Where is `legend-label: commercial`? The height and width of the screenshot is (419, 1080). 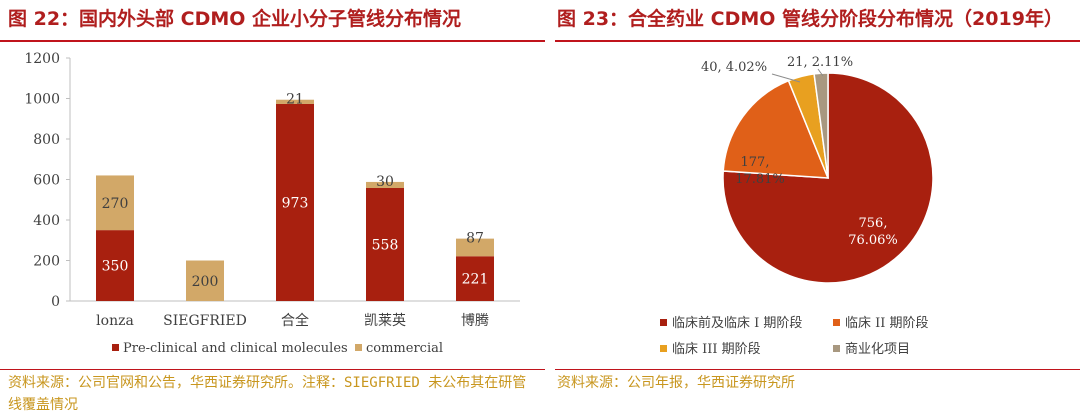
legend-label: commercial is located at coordinates (404, 348).